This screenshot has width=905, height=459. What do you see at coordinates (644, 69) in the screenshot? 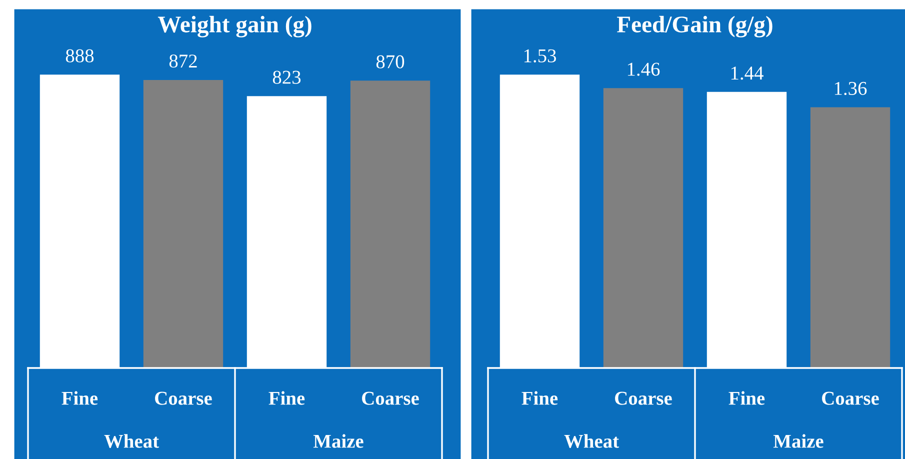
I see `data-label: 1.46` at bounding box center [644, 69].